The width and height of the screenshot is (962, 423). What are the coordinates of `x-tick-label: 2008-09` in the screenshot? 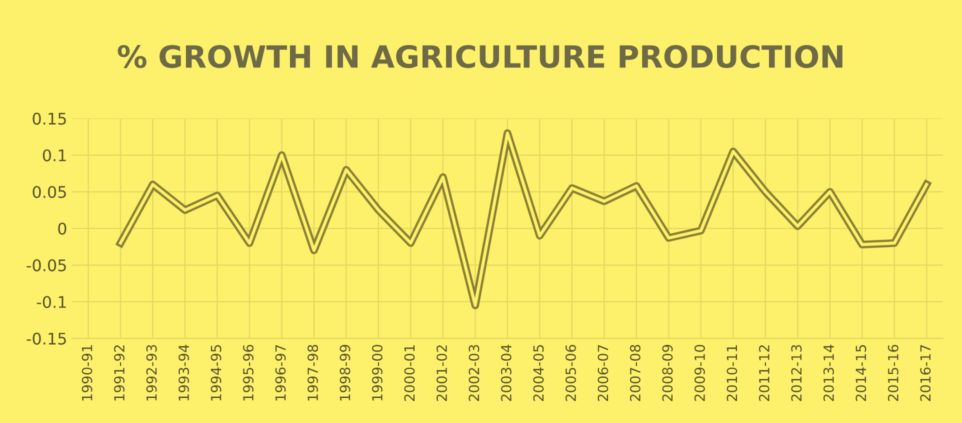 It's located at (667, 372).